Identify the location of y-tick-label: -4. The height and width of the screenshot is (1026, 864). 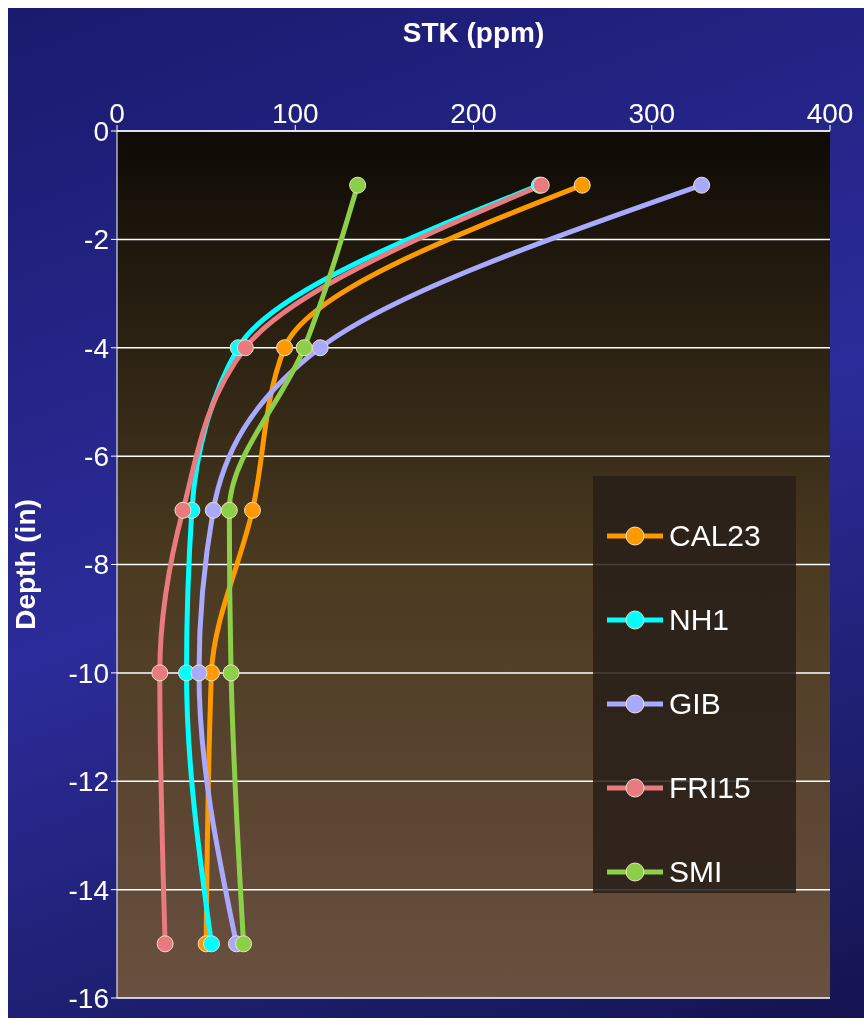
(96, 348).